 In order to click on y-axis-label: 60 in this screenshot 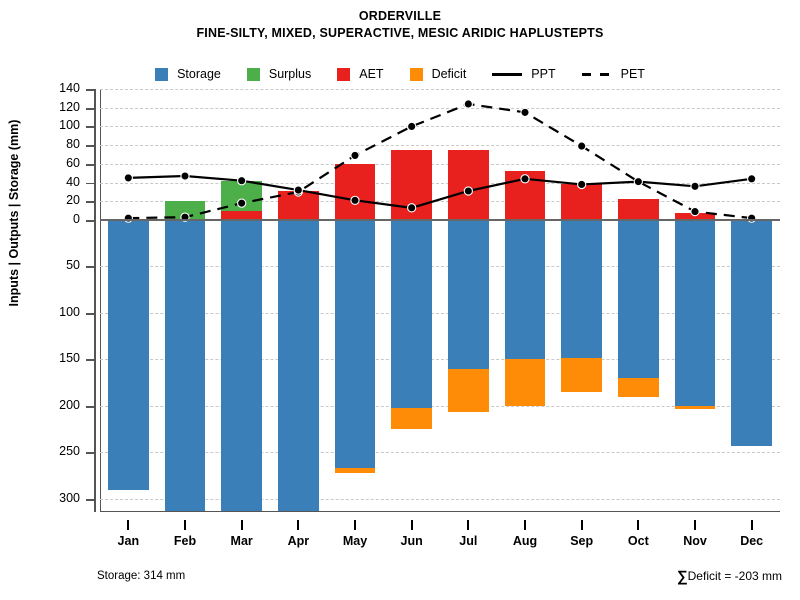, I will do `click(73, 162)`.